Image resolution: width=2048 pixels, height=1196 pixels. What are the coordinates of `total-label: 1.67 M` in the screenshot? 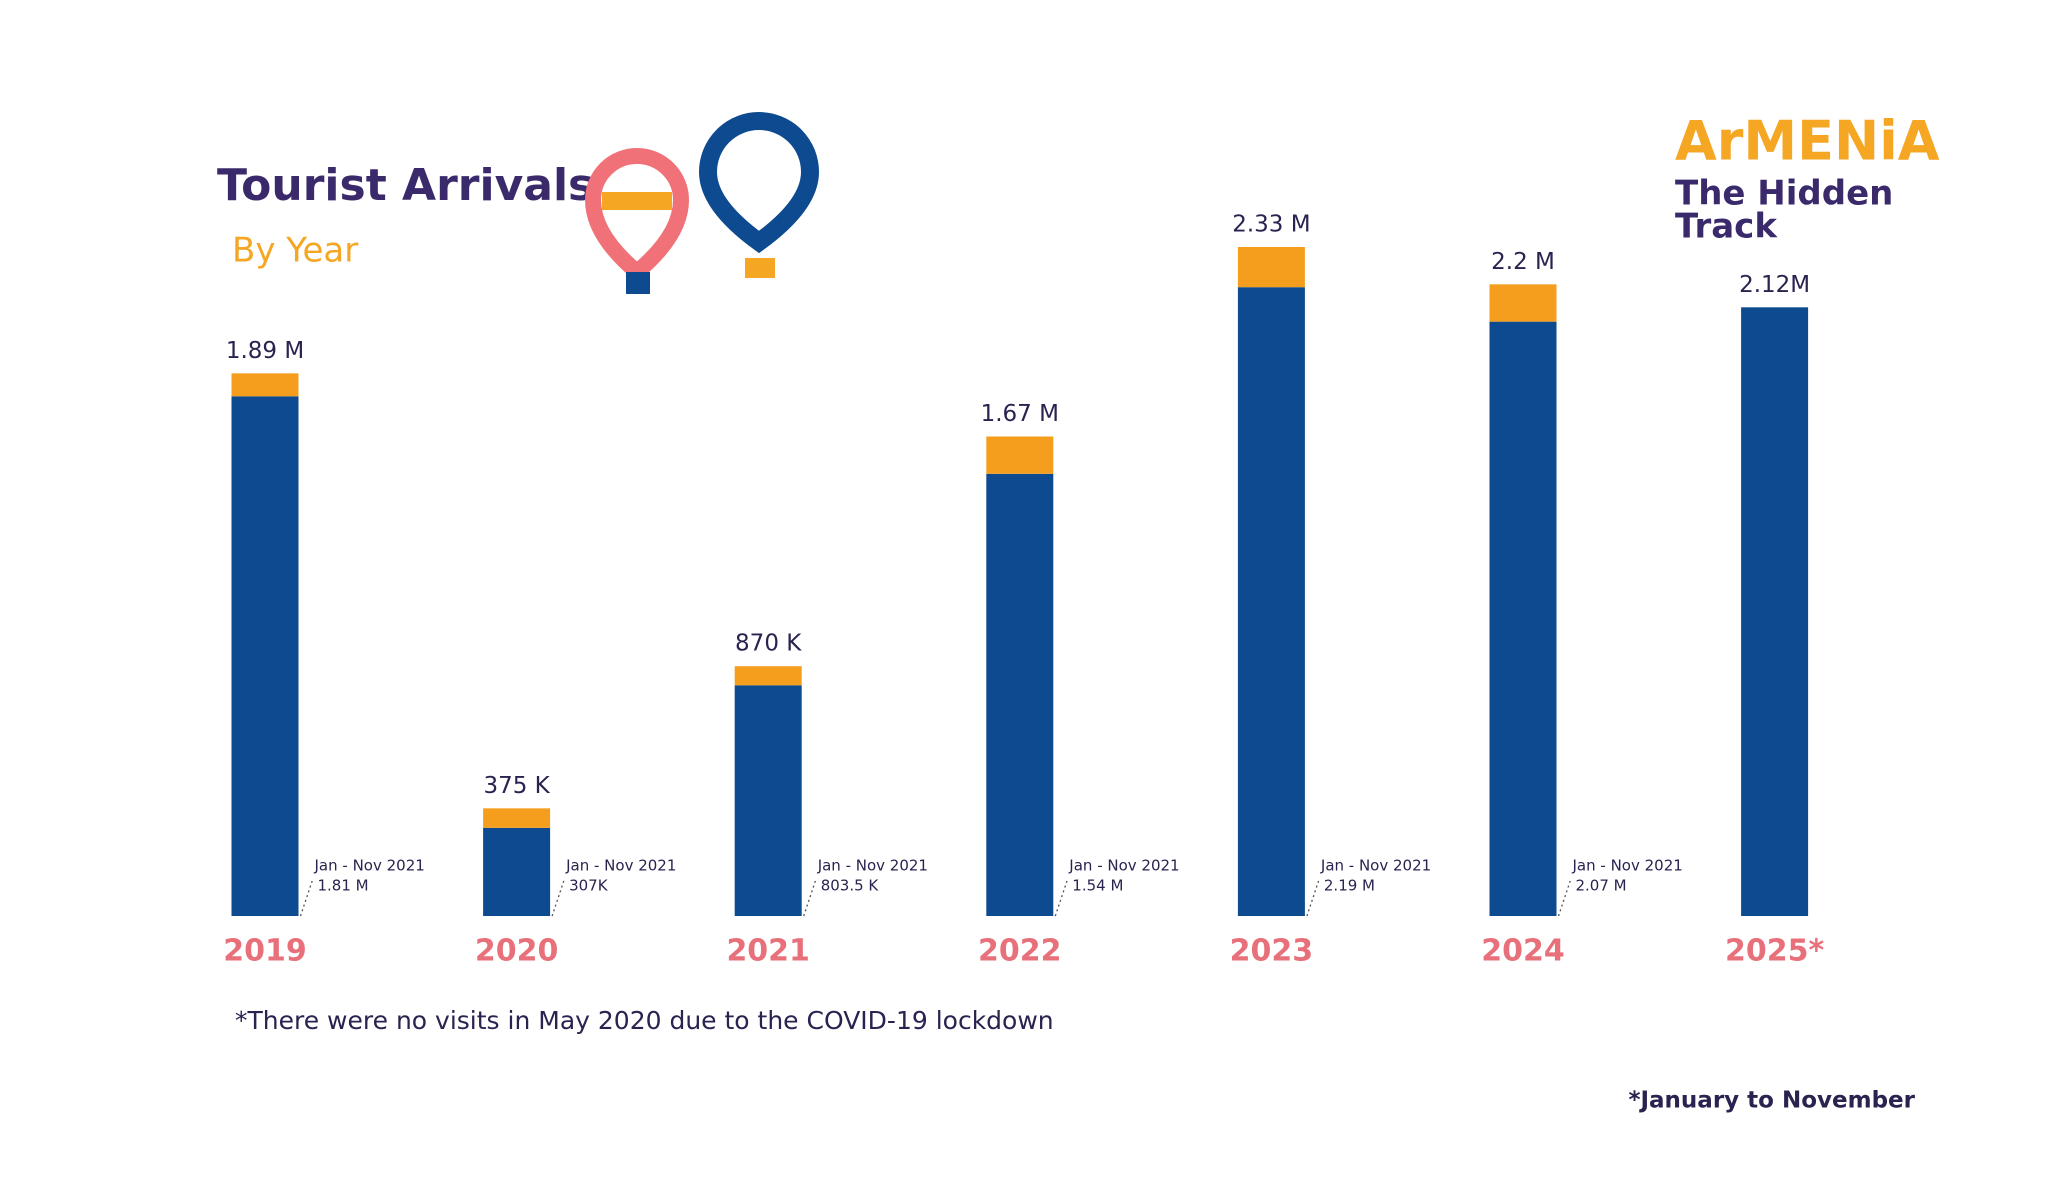 It's located at (1020, 414).